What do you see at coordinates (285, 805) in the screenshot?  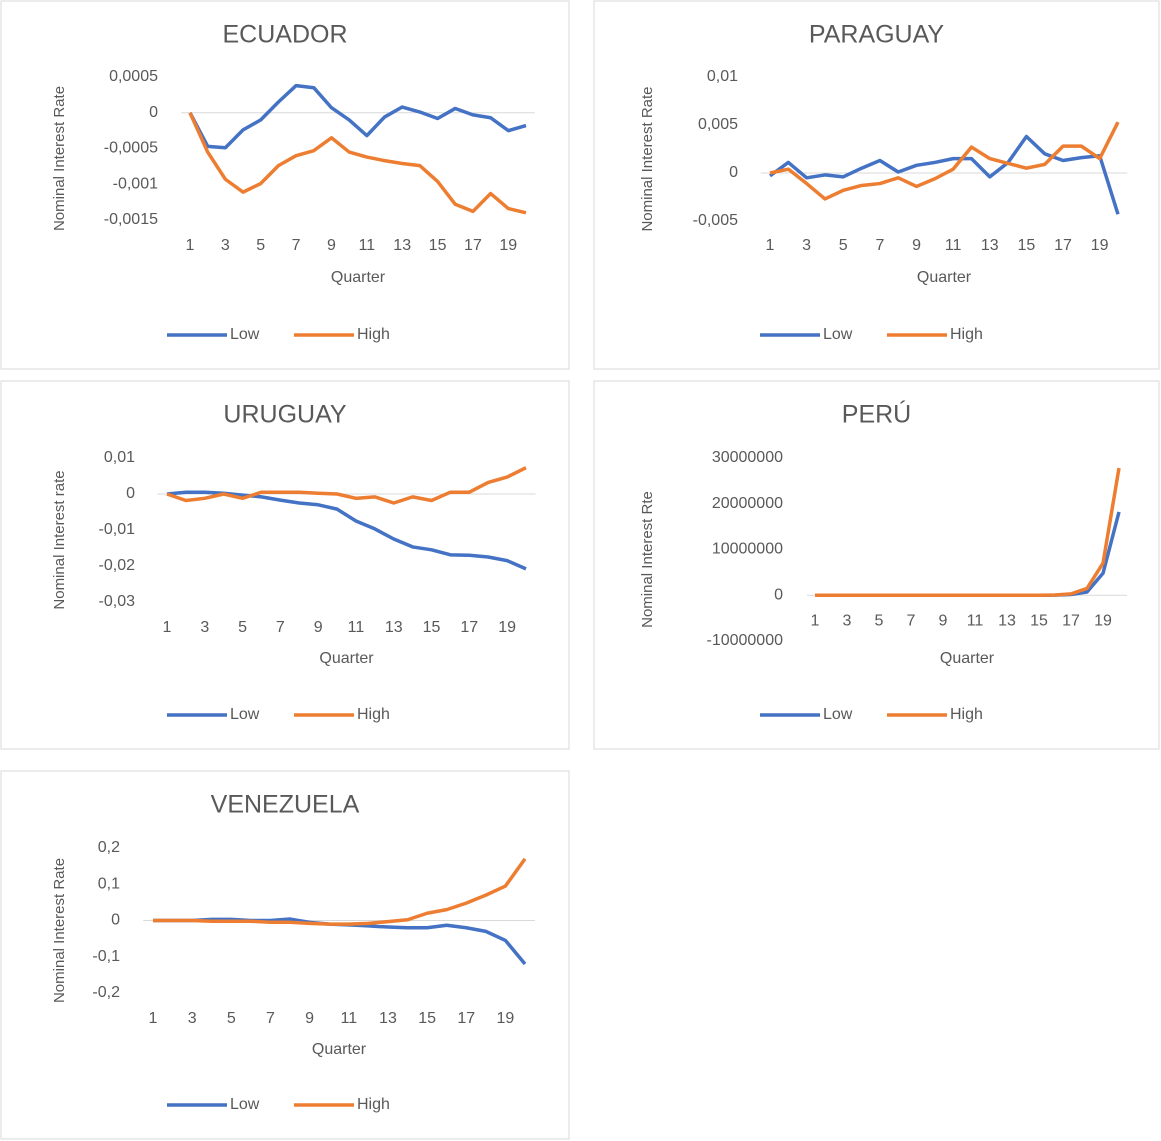 I see `chart-title: VENEZUELA` at bounding box center [285, 805].